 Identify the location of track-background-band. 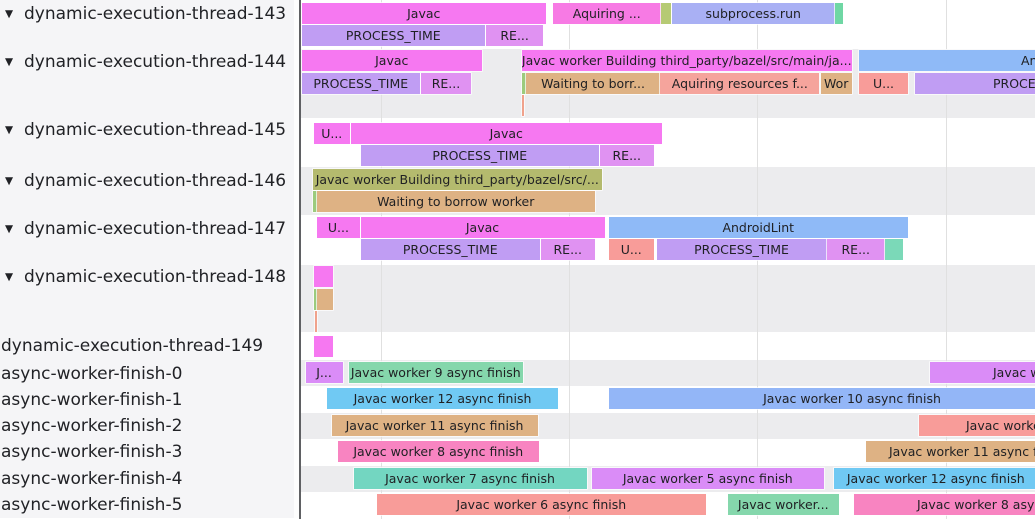
(668, 298).